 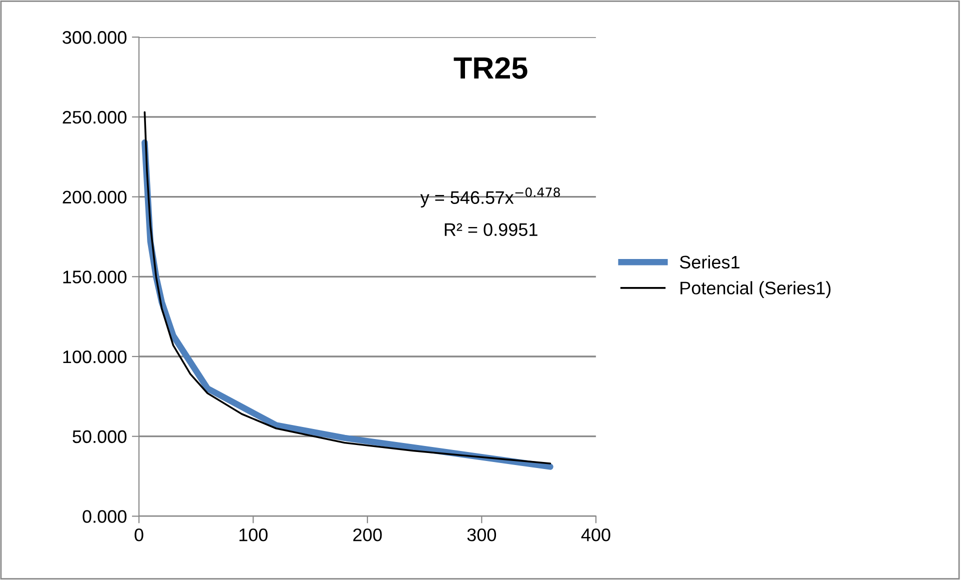 I want to click on text: TR25, so click(x=491, y=68).